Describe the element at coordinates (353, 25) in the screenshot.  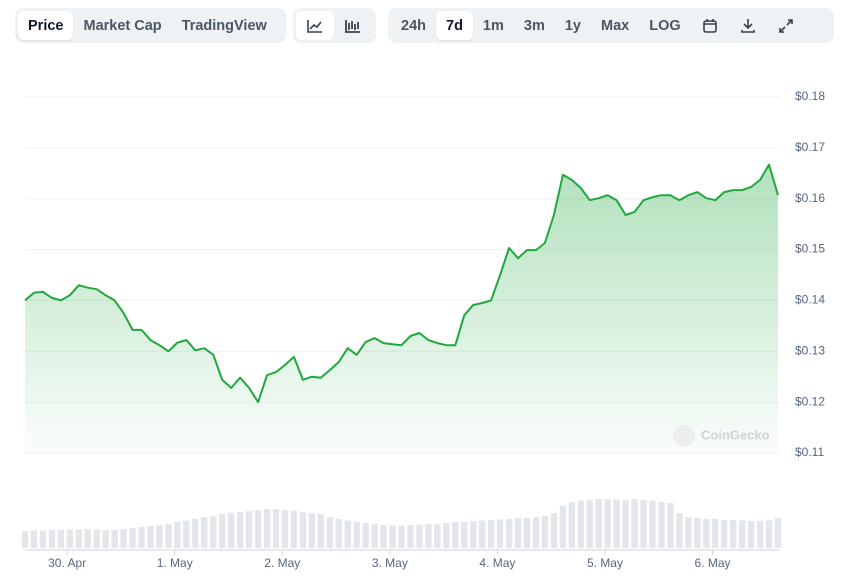
I see `candle-chart-button` at that location.